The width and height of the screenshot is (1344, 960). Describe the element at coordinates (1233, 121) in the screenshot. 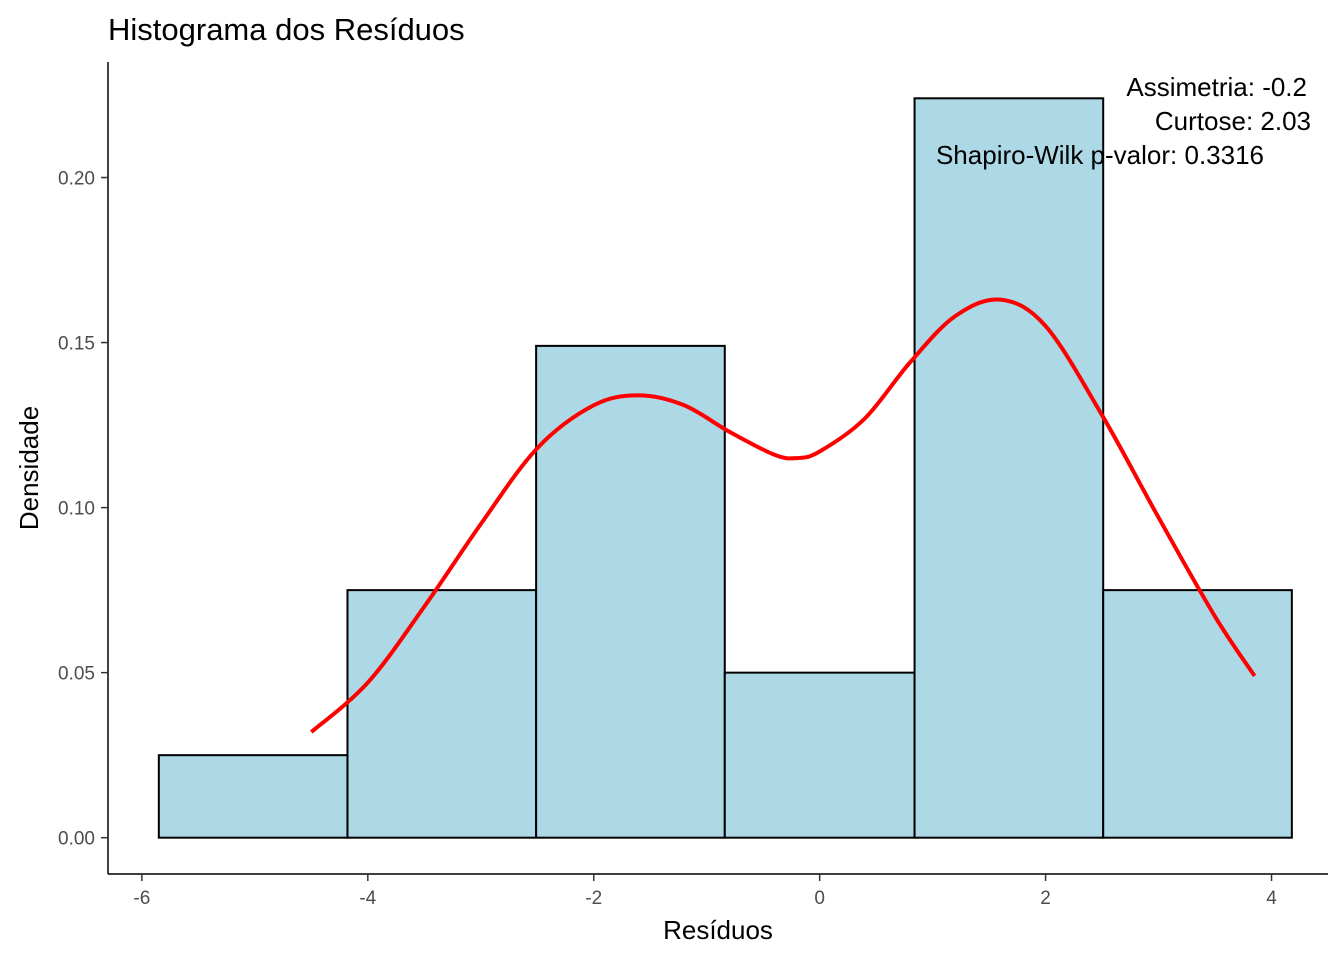

I see `annotation-kurtosis: Curtose: 2.03` at that location.